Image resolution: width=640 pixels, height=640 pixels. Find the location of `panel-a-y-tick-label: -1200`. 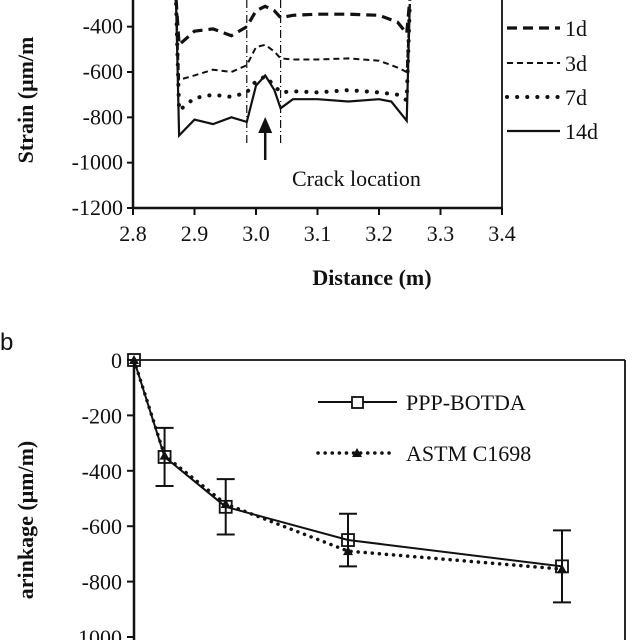

panel-a-y-tick-label: -1200 is located at coordinates (97, 207).